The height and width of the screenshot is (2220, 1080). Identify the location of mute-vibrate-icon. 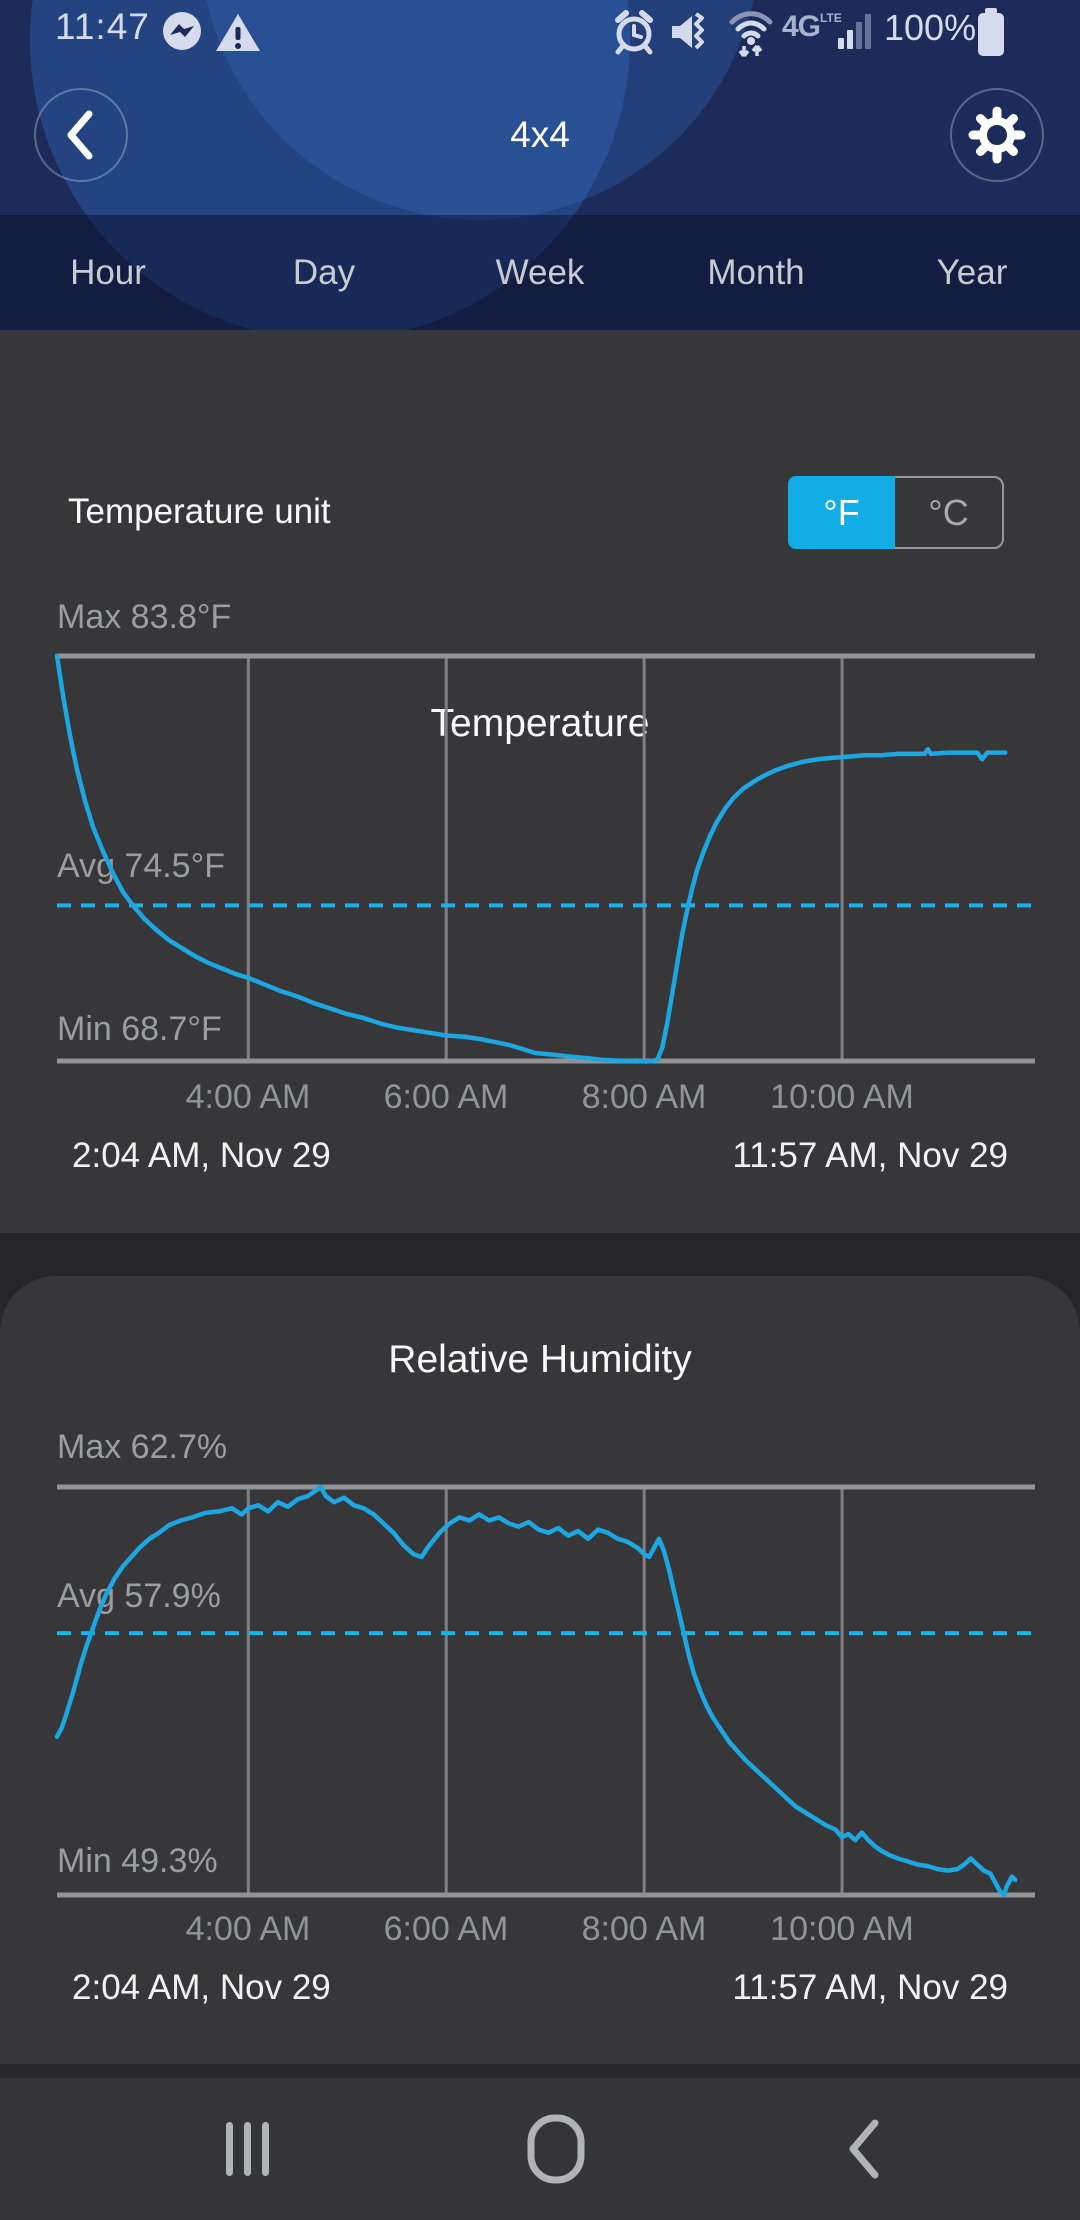
(688, 31).